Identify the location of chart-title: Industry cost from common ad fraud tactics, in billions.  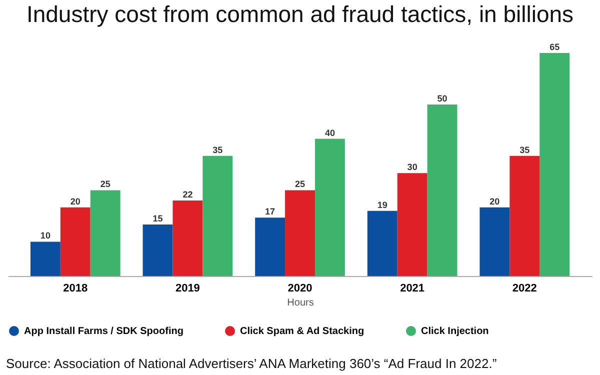
(300, 14).